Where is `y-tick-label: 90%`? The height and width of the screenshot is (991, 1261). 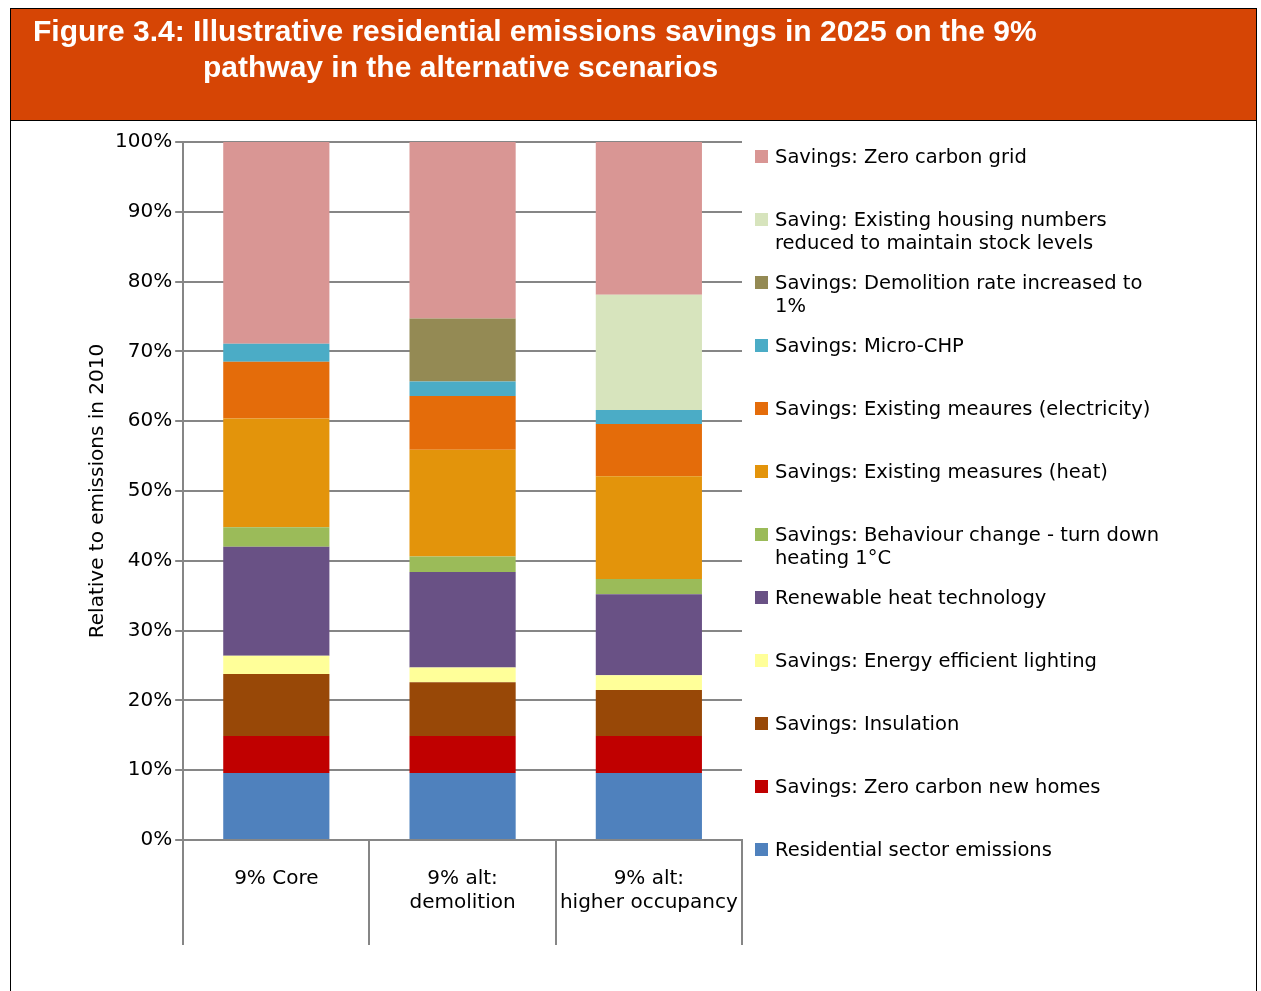 y-tick-label: 90% is located at coordinates (150, 210).